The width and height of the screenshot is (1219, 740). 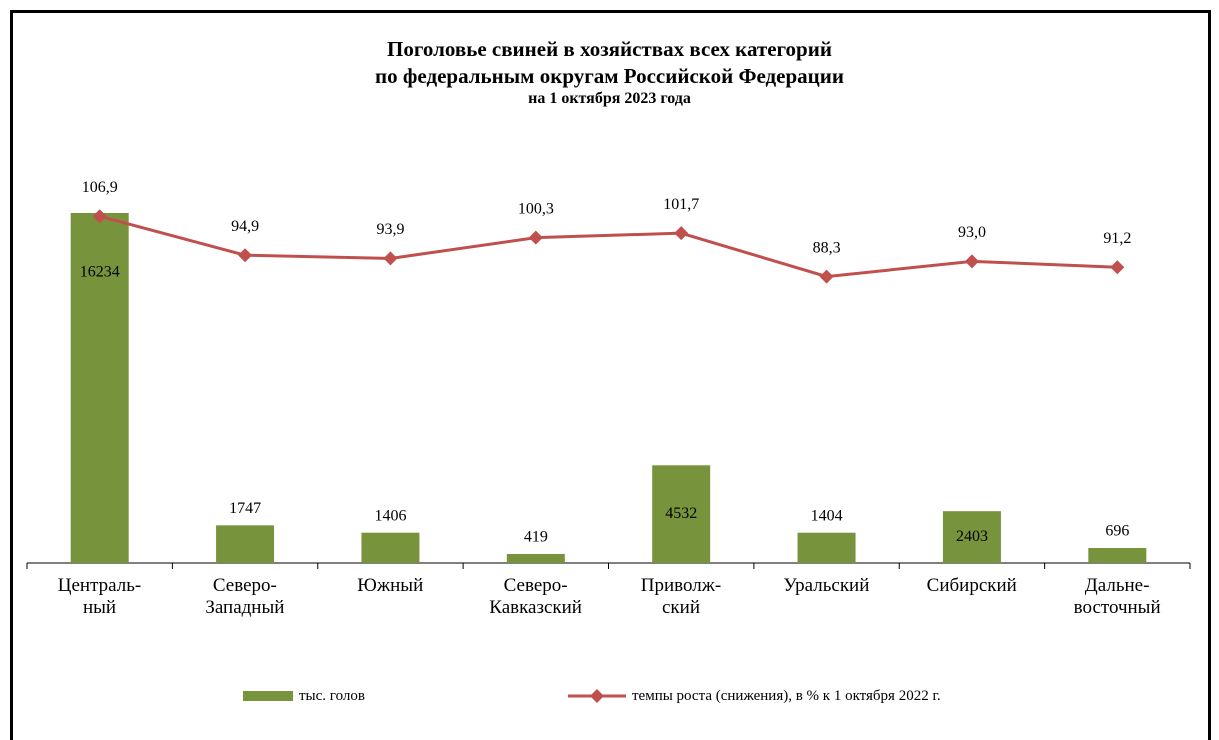 What do you see at coordinates (681, 596) in the screenshot?
I see `x-tick-label: Приволж- ский` at bounding box center [681, 596].